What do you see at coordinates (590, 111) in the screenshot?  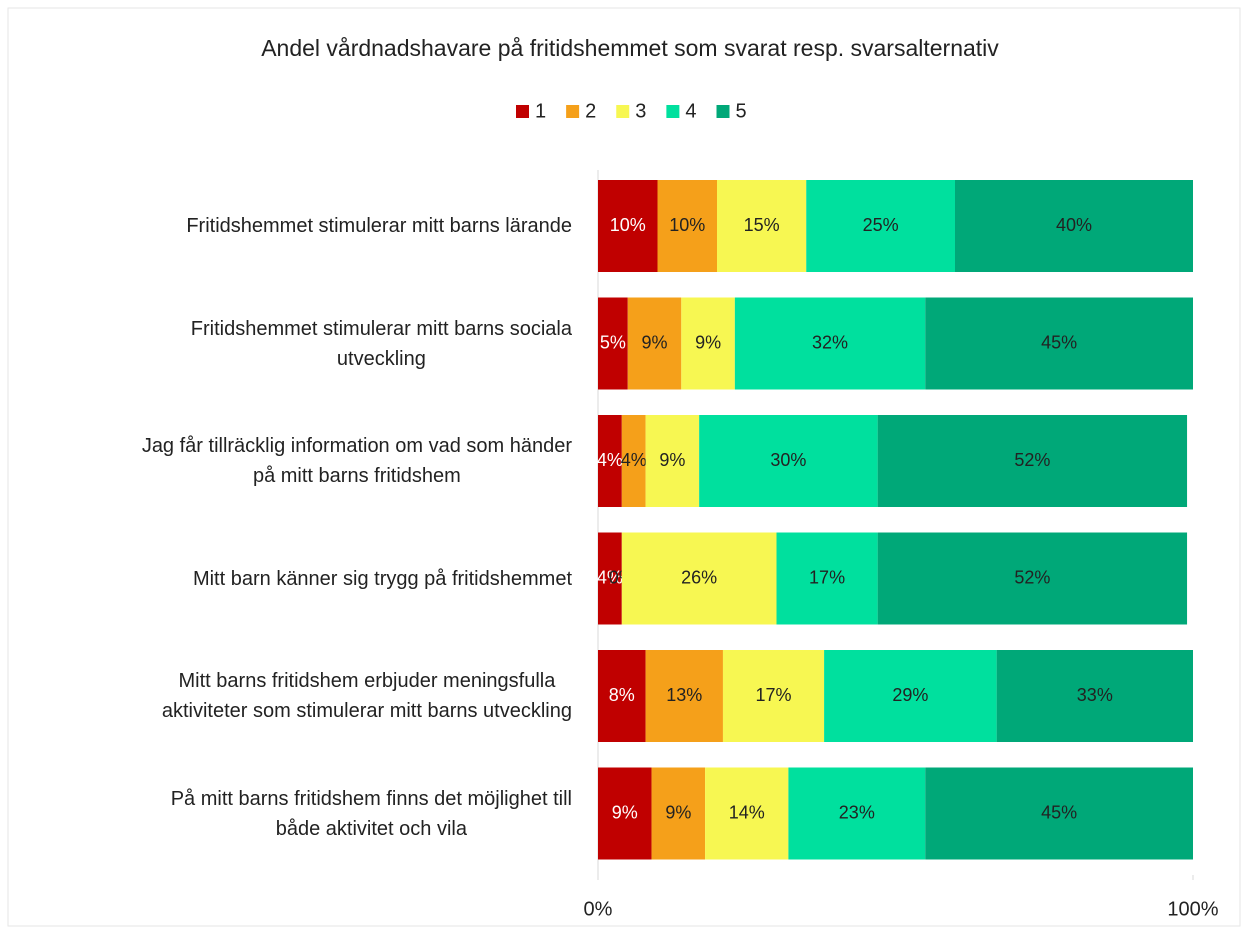 I see `legend-label: 2` at bounding box center [590, 111].